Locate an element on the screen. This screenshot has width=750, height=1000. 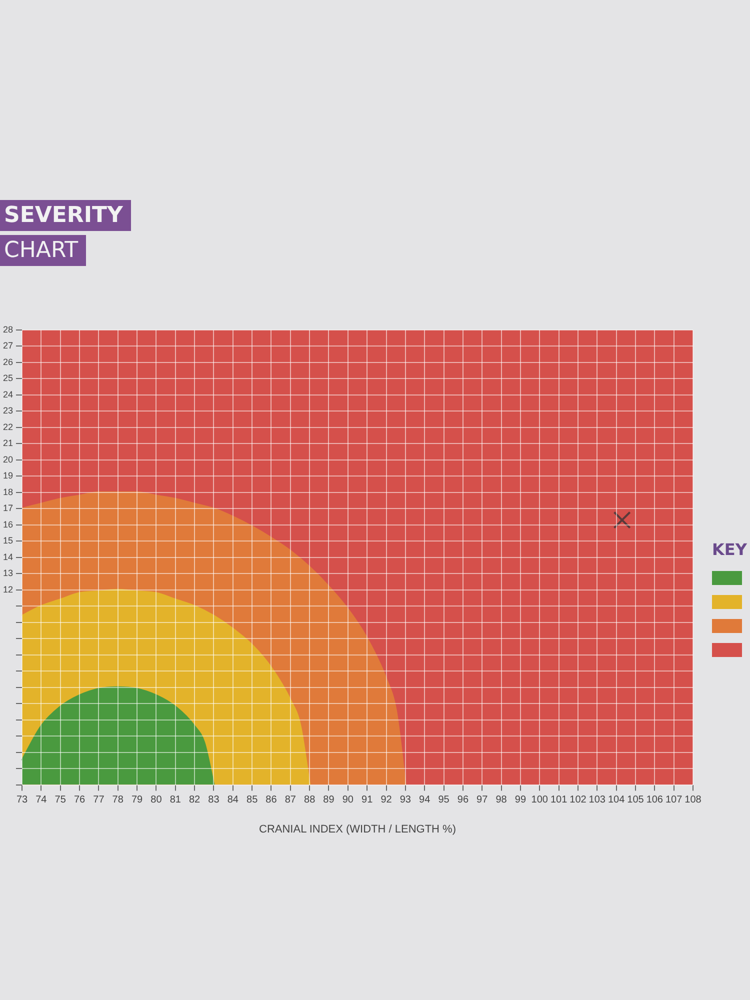
y-tick-label: 28 is located at coordinates (8, 329).